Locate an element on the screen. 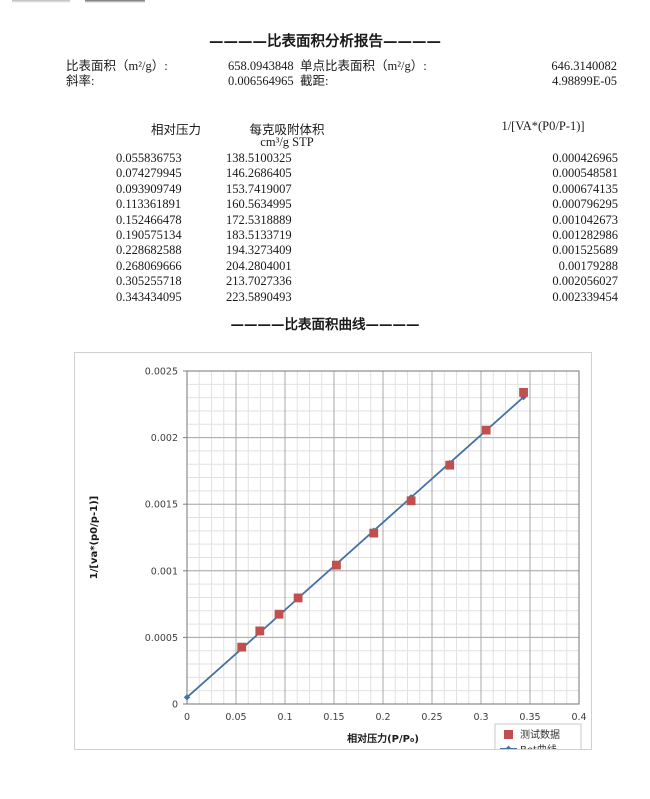 The width and height of the screenshot is (650, 799). cell-bet-y: 0.001282986 is located at coordinates (585, 234).